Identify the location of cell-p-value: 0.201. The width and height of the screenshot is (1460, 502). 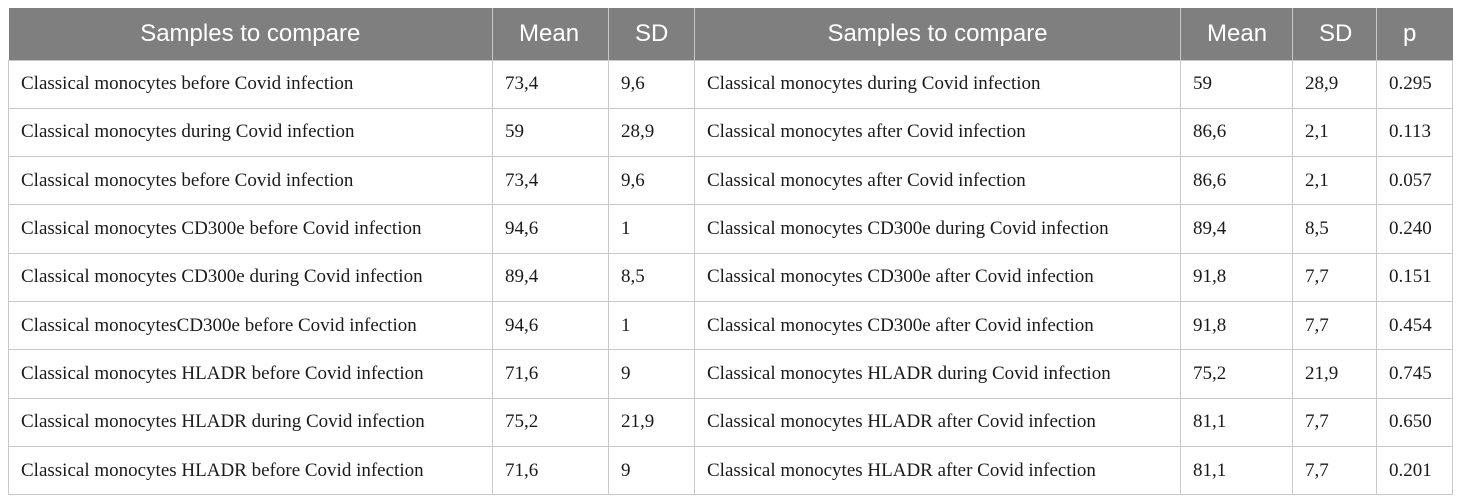
(1414, 470).